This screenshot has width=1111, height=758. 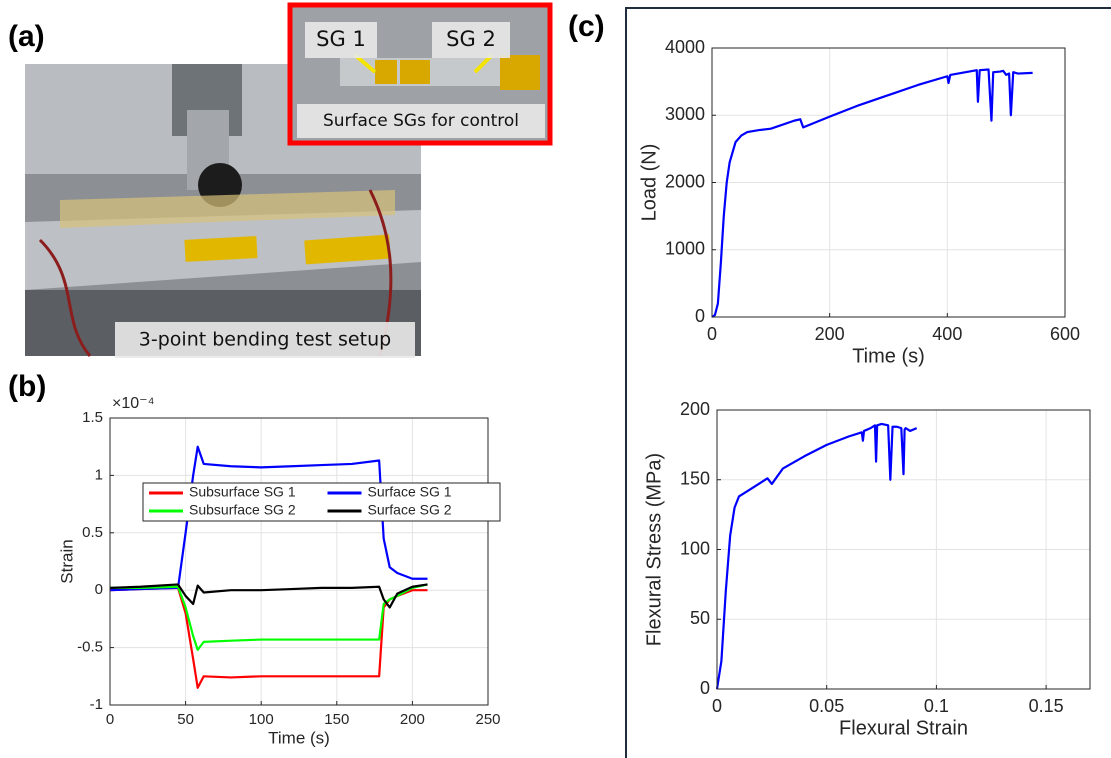 I want to click on y-tick-label: 2000, so click(x=685, y=181).